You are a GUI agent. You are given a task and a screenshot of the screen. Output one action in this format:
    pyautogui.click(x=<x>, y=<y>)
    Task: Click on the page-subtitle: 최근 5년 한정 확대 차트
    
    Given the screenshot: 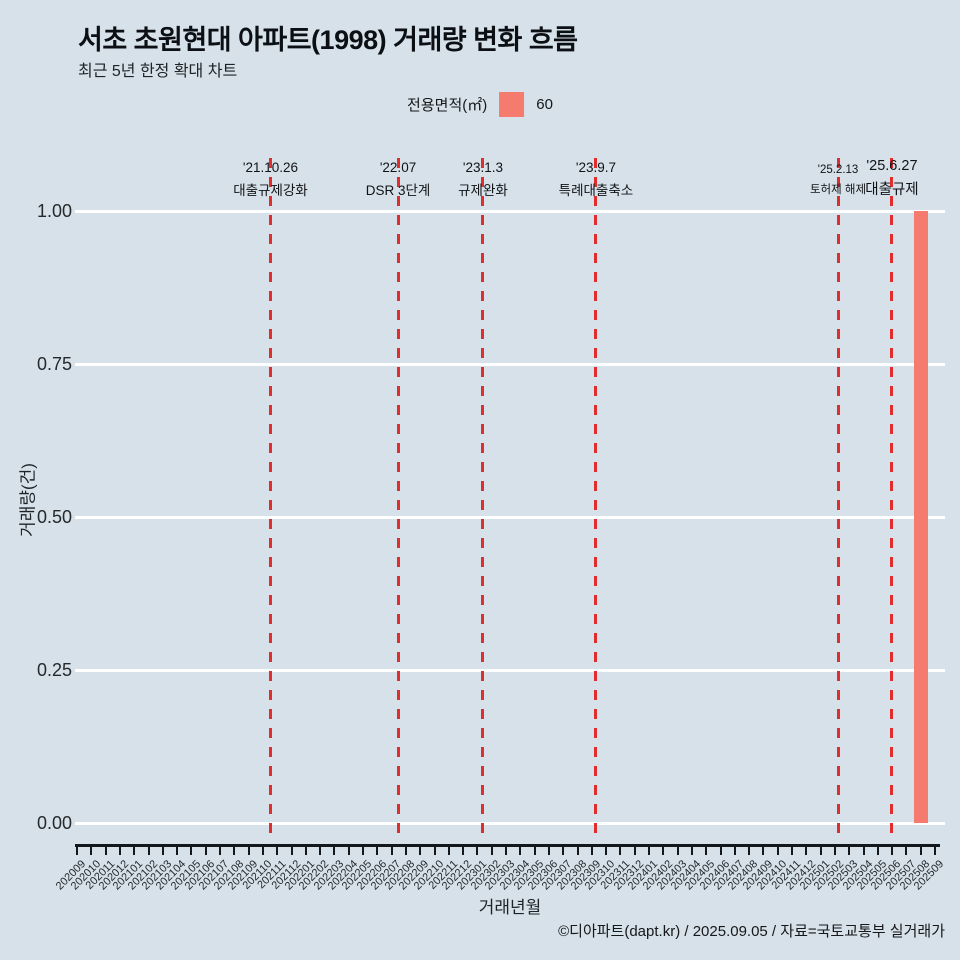 What is the action you would take?
    pyautogui.click(x=158, y=71)
    